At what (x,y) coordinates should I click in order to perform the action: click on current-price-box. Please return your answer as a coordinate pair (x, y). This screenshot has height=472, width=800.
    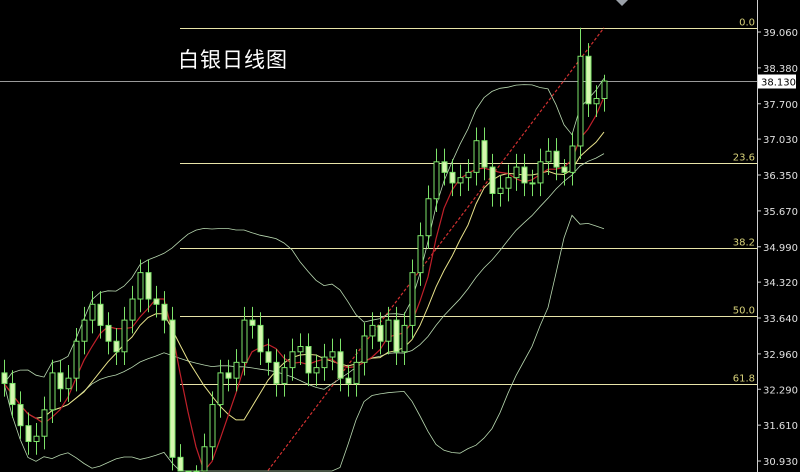
    Looking at the image, I should click on (777, 81).